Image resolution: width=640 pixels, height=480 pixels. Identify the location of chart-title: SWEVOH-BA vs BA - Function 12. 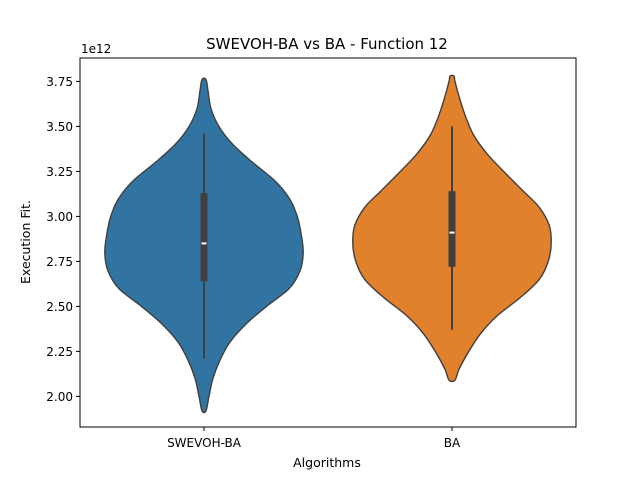
(327, 44).